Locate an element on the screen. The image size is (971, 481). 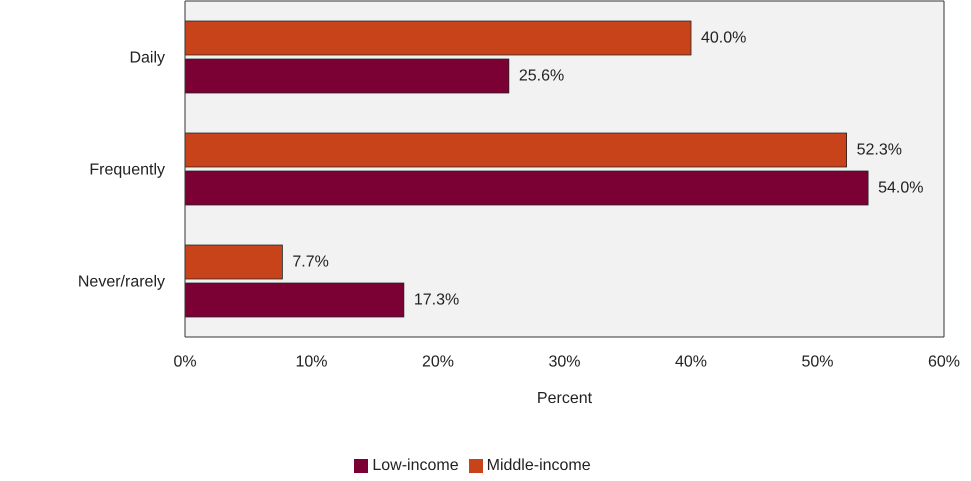
data-label: 25.6% is located at coordinates (541, 76).